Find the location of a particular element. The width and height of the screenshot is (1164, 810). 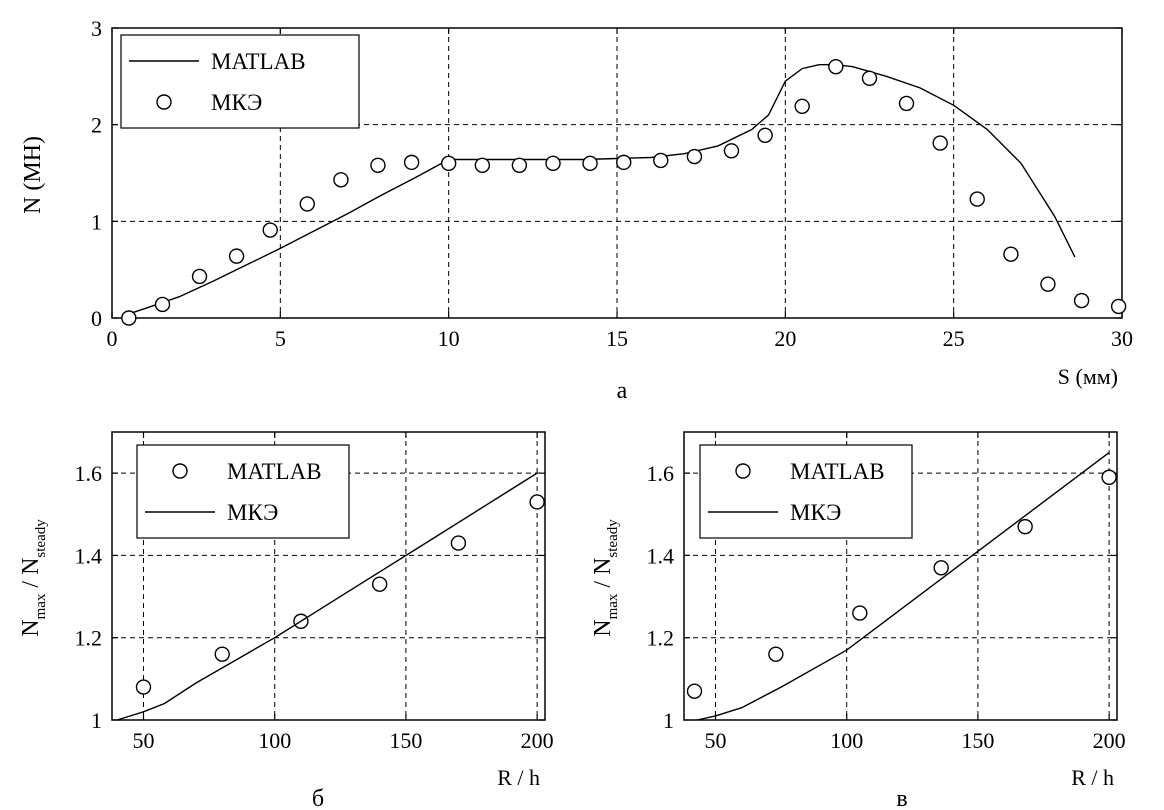

x-tick-label: 25 is located at coordinates (954, 338).